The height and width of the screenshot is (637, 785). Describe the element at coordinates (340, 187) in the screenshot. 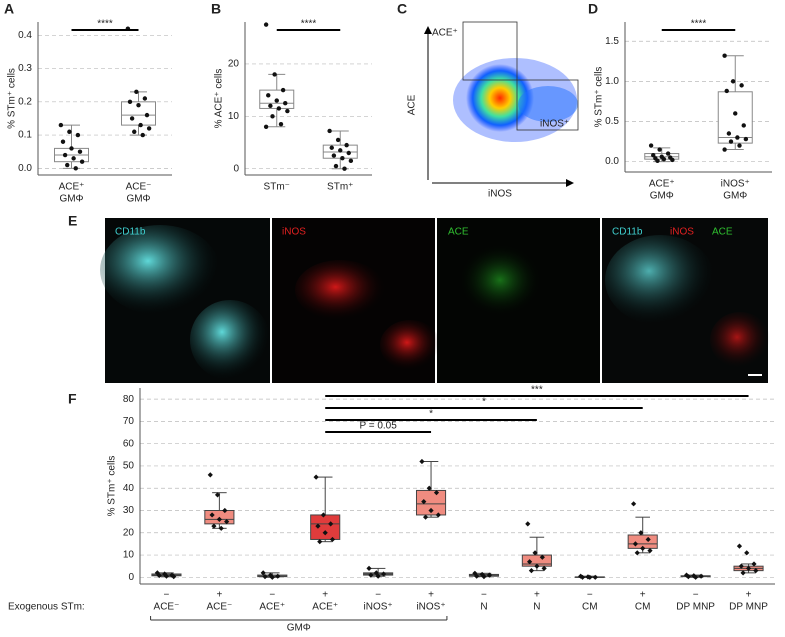

I see `x-tick-label: STm⁺` at that location.